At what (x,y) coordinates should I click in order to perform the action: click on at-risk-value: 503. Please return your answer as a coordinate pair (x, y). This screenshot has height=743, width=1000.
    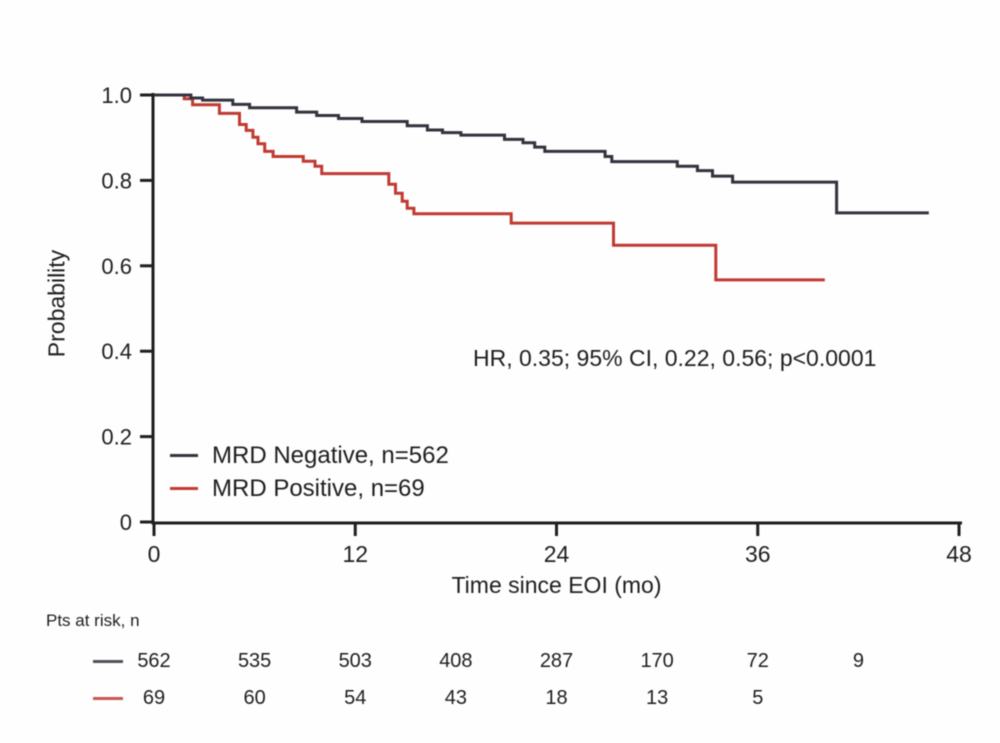
    Looking at the image, I should click on (355, 661).